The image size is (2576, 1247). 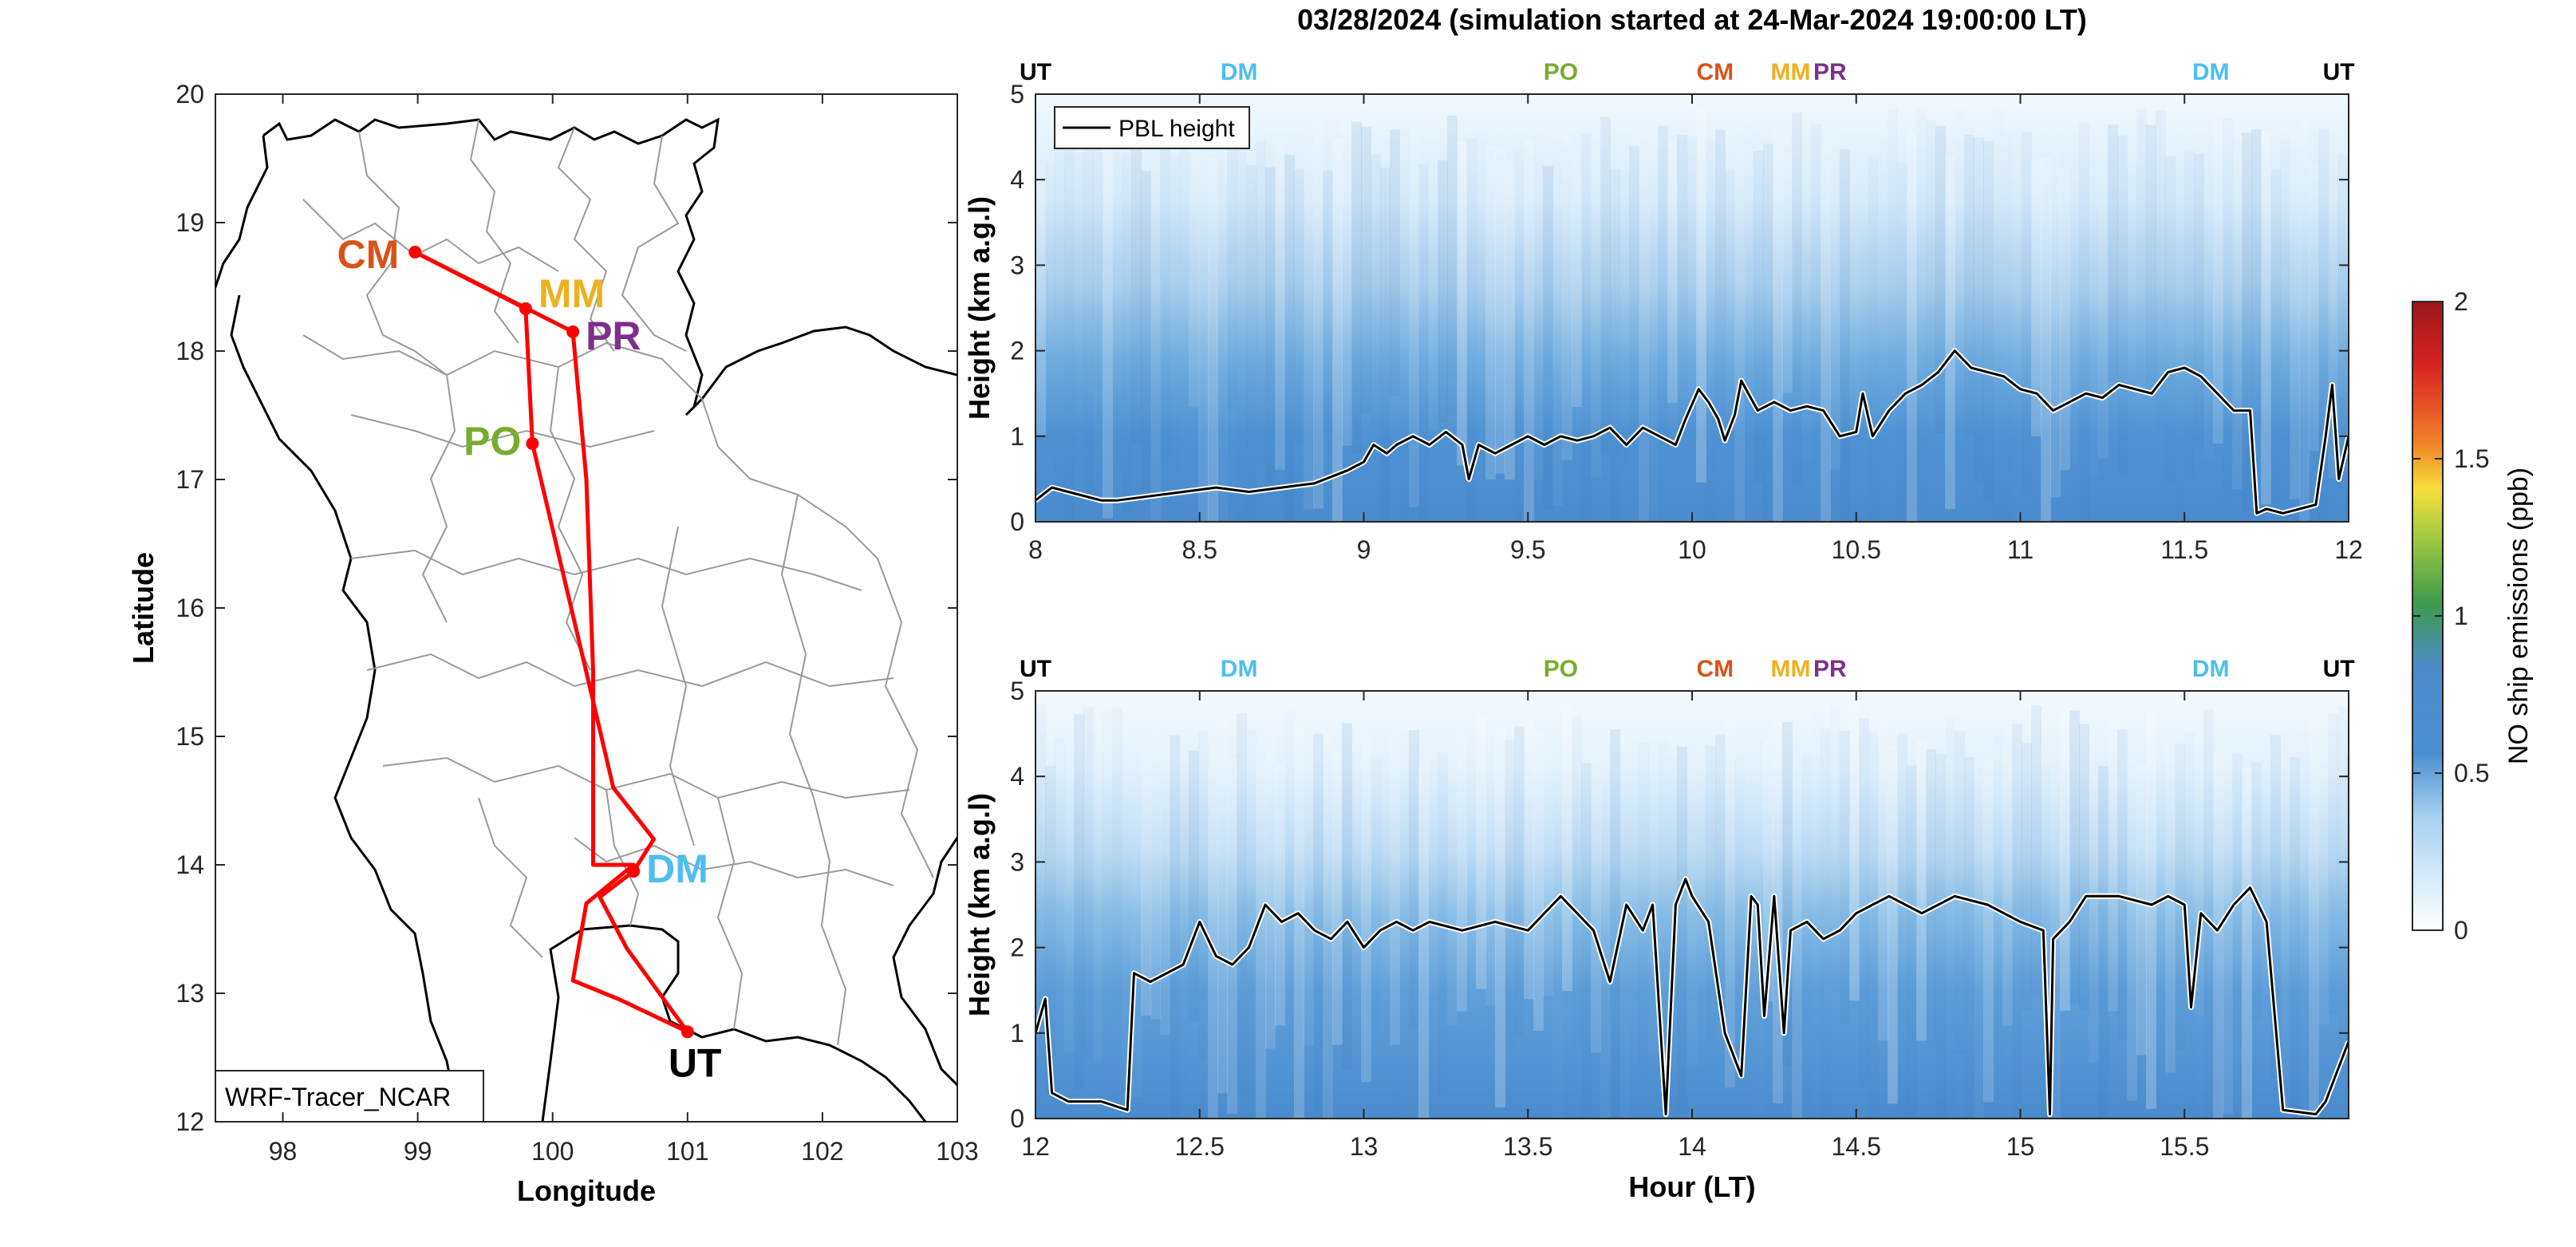 I want to click on y-tick-label: 4, so click(x=1017, y=776).